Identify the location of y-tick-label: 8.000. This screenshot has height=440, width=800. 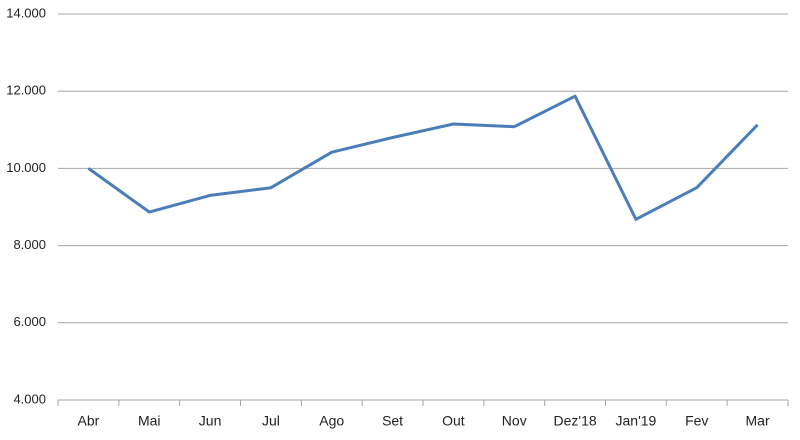
(29, 244).